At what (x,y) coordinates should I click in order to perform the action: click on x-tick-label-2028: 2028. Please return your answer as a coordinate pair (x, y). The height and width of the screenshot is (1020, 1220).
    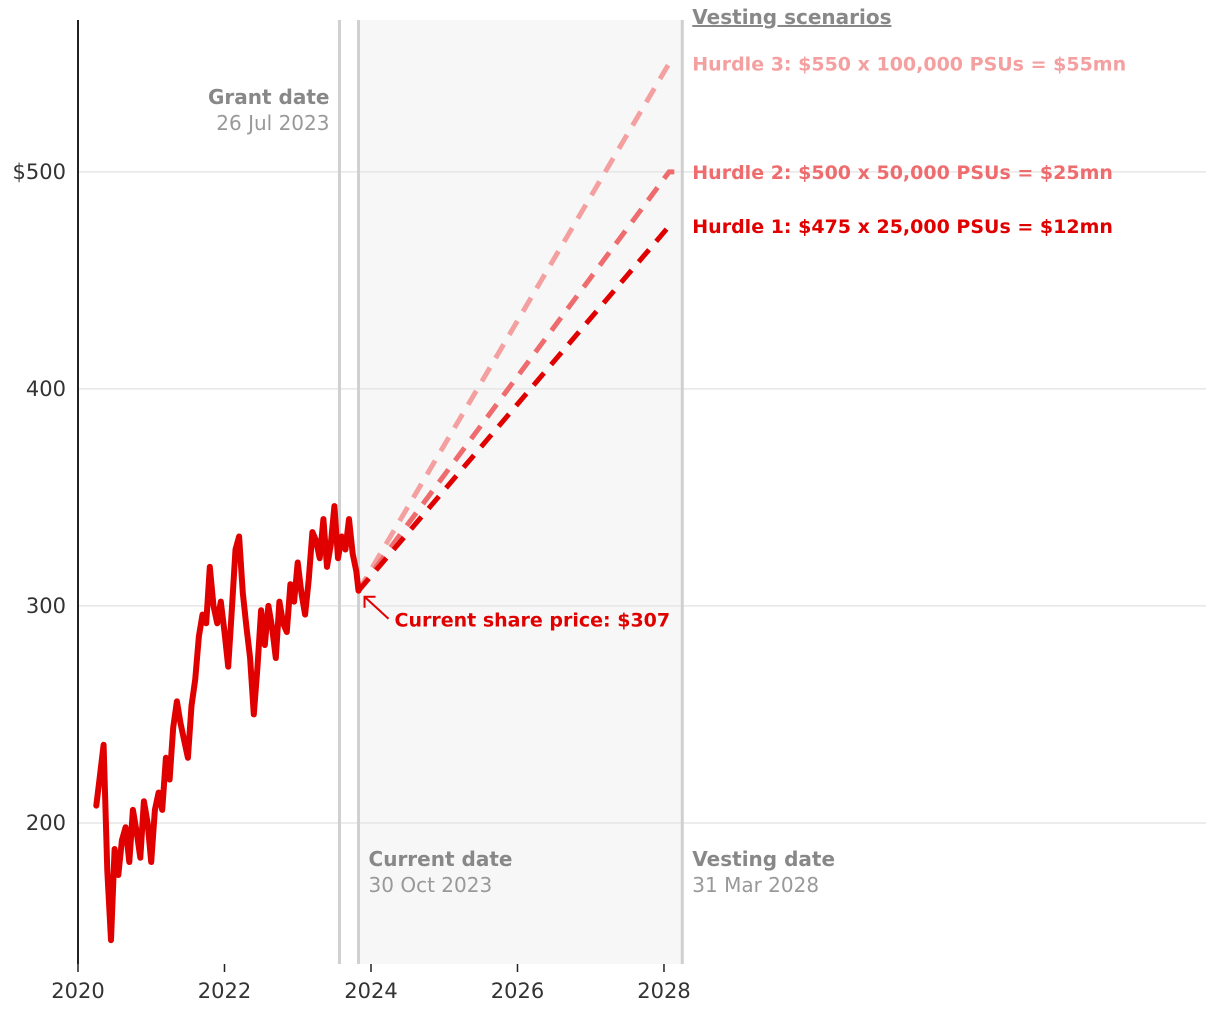
    Looking at the image, I should click on (663, 991).